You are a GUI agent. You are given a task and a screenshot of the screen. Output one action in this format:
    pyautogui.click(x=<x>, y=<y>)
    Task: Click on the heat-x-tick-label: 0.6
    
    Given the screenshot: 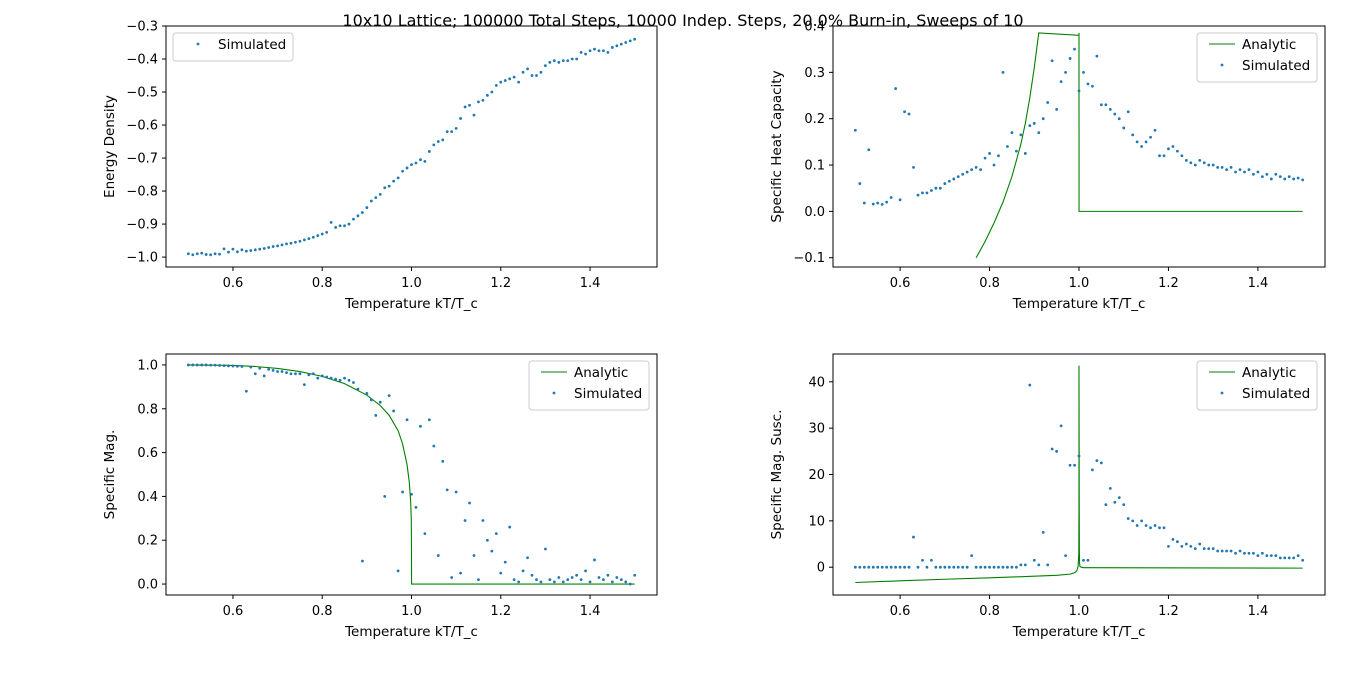 What is the action you would take?
    pyautogui.click(x=900, y=283)
    